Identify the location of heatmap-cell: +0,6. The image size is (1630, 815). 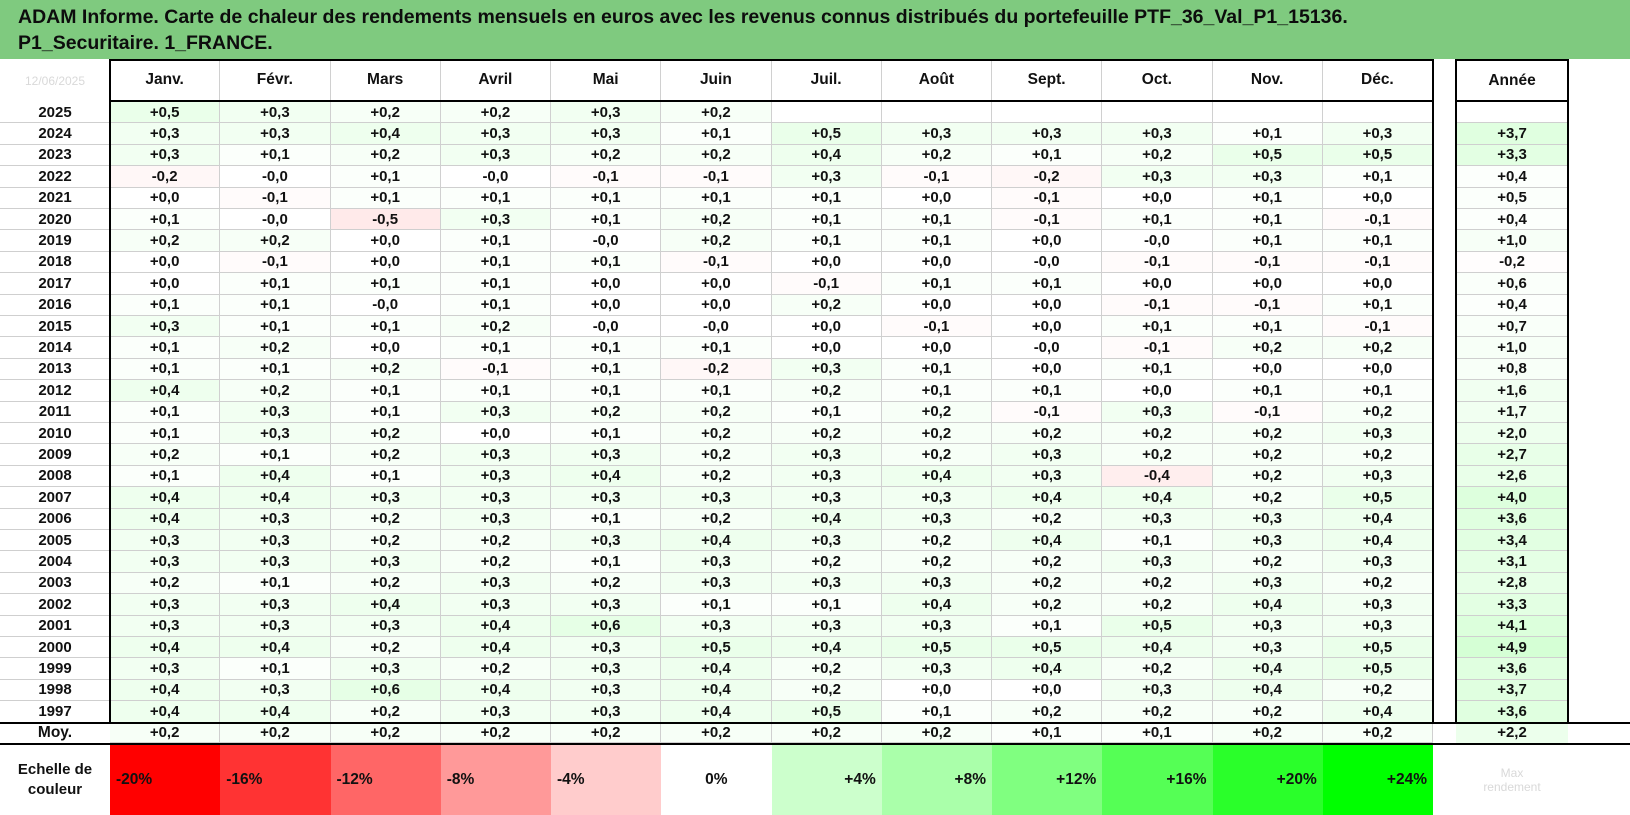
(385, 690).